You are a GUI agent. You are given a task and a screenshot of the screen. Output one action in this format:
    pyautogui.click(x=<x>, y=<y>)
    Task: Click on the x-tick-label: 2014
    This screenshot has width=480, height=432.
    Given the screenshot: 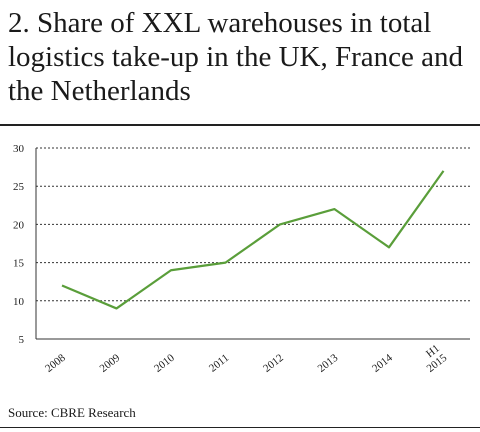 What is the action you would take?
    pyautogui.click(x=382, y=363)
    